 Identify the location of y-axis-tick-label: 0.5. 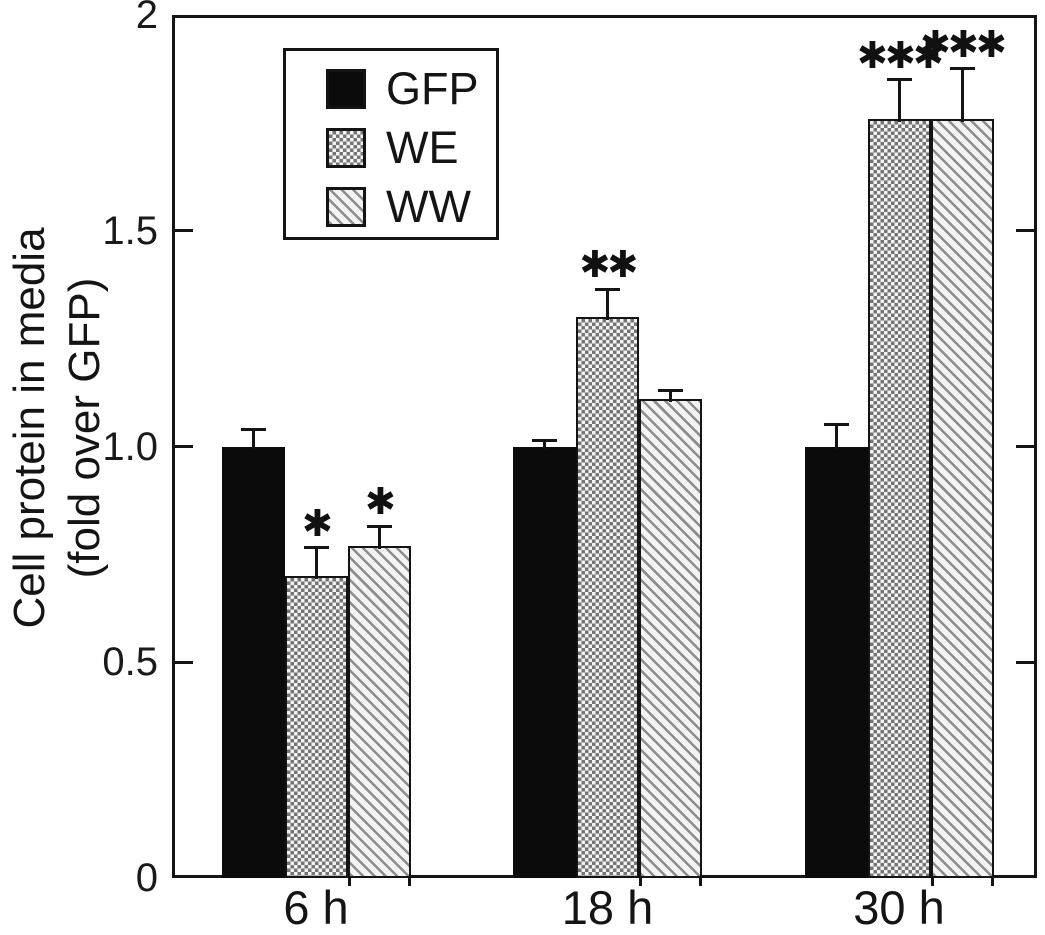
(130, 662).